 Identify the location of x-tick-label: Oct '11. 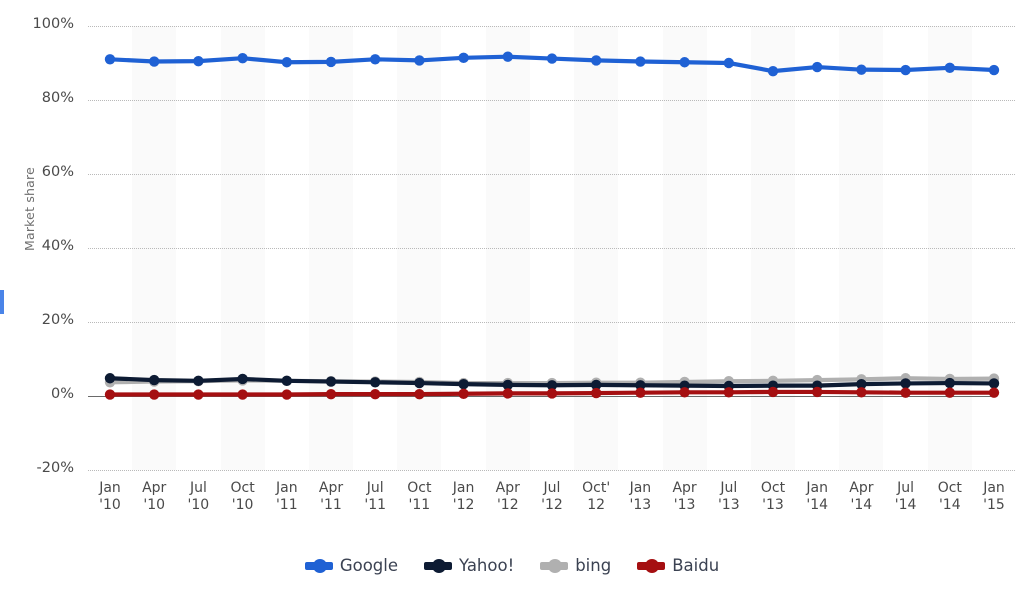
(419, 497).